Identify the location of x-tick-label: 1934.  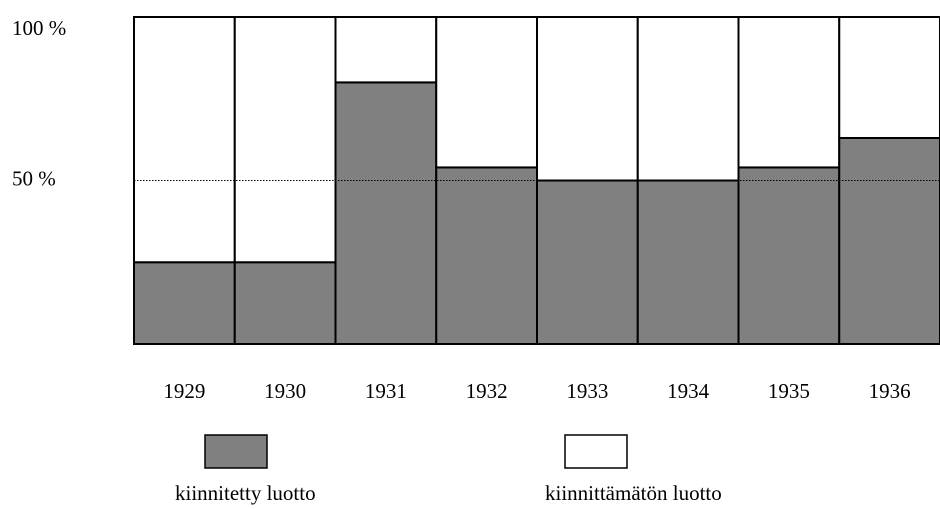
(688, 391).